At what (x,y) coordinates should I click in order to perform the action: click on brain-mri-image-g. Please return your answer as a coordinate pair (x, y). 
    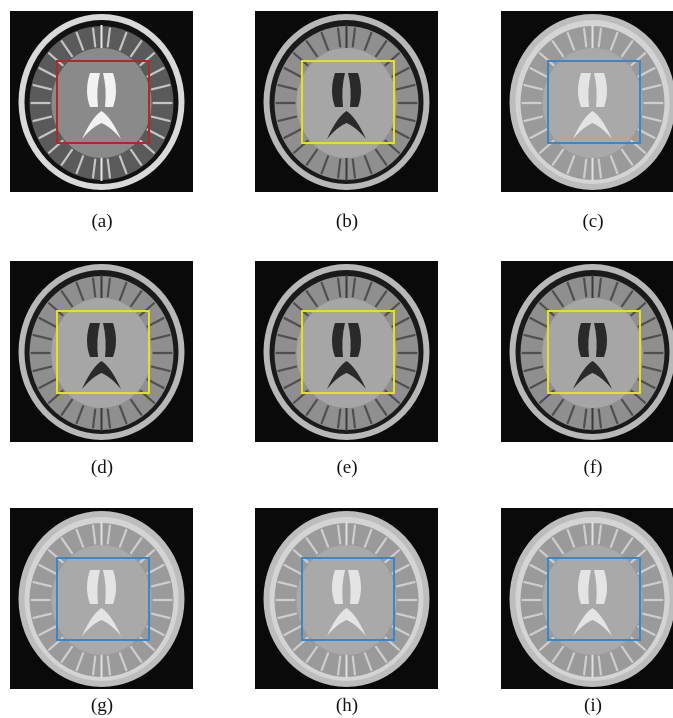
    Looking at the image, I should click on (101, 598).